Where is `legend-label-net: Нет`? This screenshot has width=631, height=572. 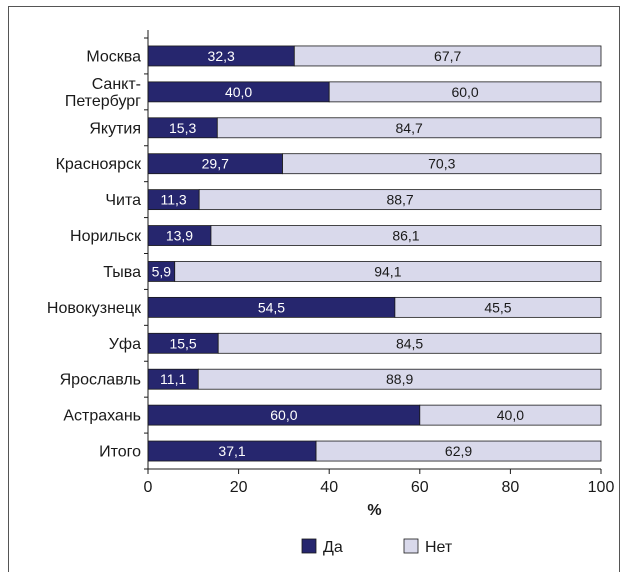 legend-label-net: Нет is located at coordinates (439, 547).